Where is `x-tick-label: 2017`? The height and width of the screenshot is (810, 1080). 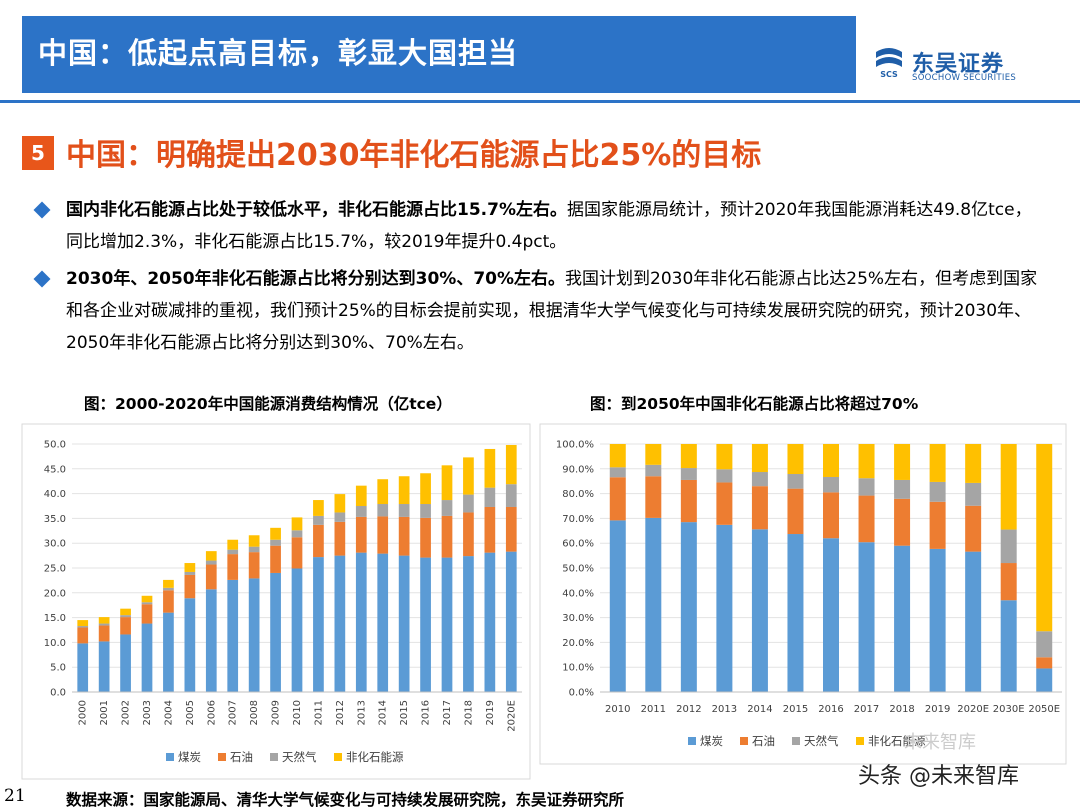
x-tick-label: 2017 is located at coordinates (866, 709).